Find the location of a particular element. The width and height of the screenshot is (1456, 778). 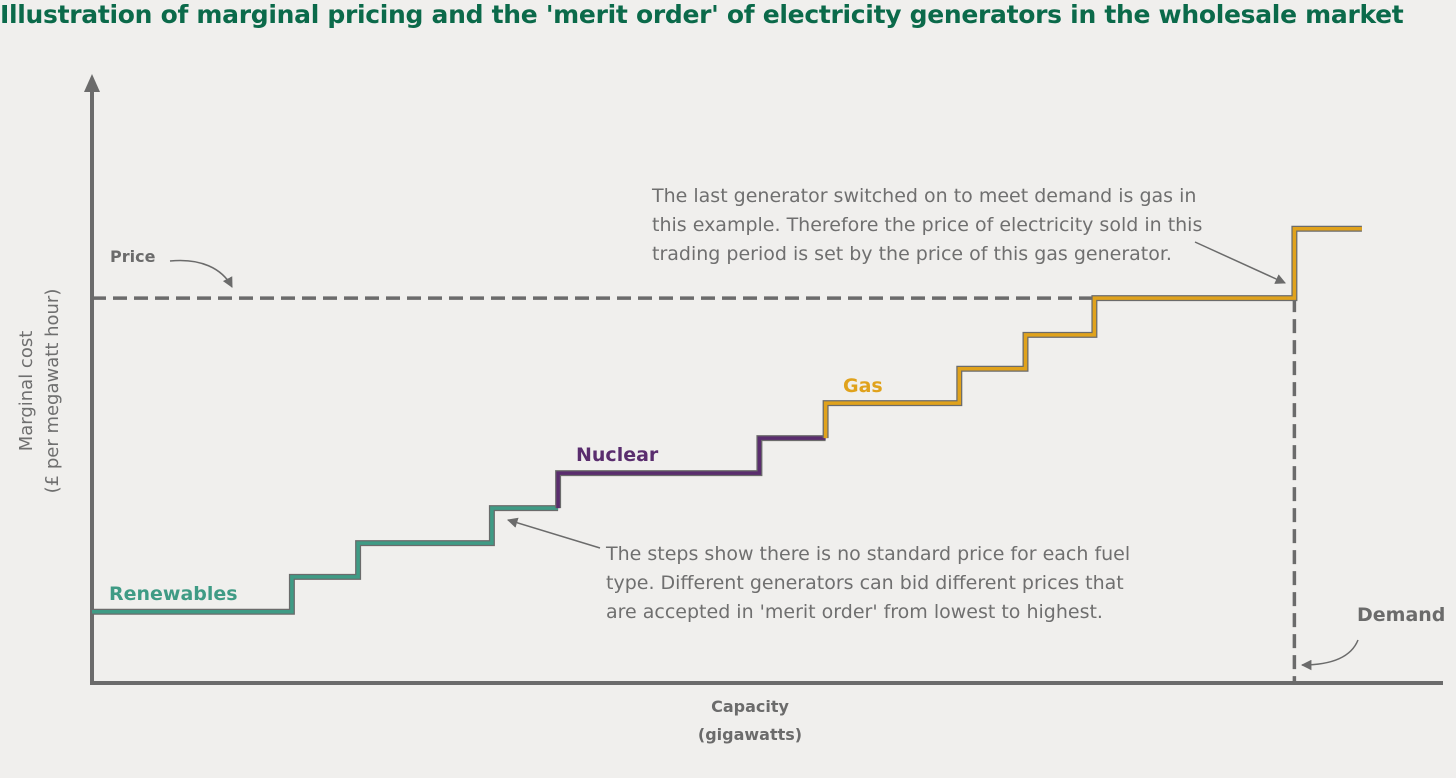

price-pointer-arrow is located at coordinates (201, 273).